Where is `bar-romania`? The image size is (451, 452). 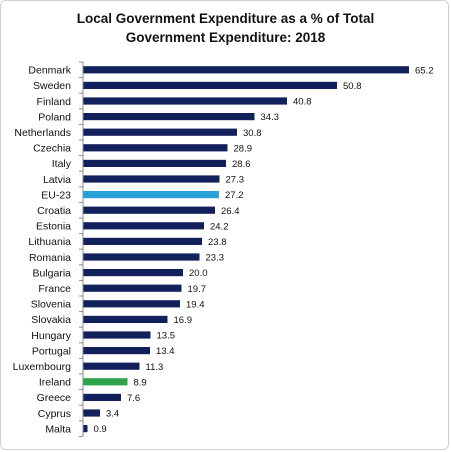 bar-romania is located at coordinates (141, 257).